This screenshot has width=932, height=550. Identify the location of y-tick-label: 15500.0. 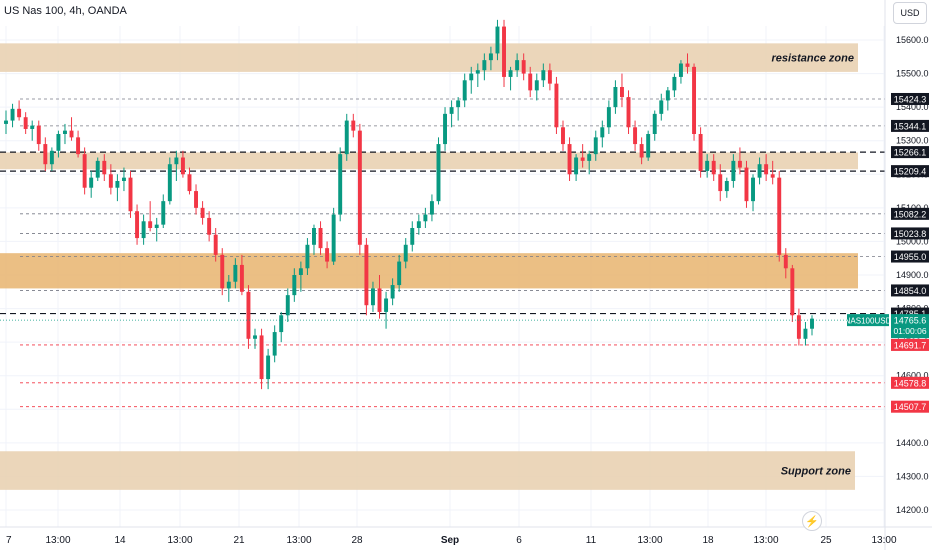
(912, 74).